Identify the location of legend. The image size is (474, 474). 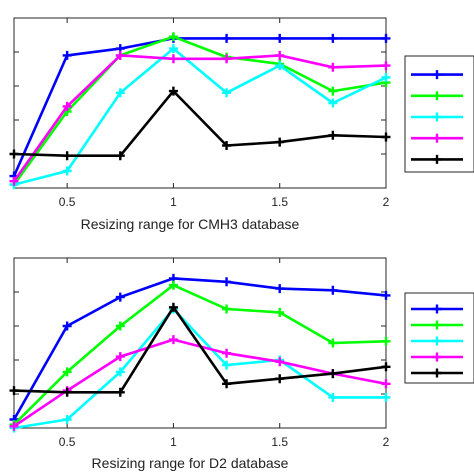
(439, 338).